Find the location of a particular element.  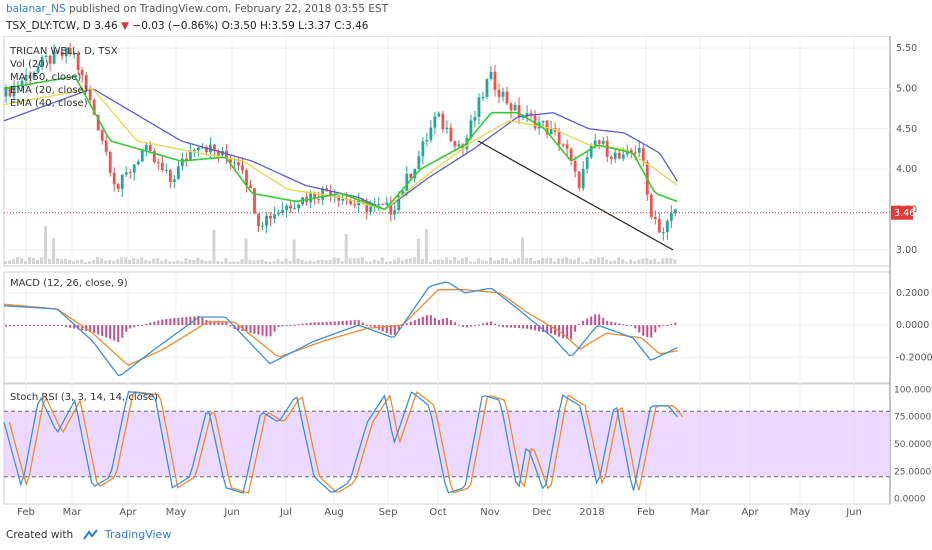

y-axis-label: 100.0000 is located at coordinates (913, 390).